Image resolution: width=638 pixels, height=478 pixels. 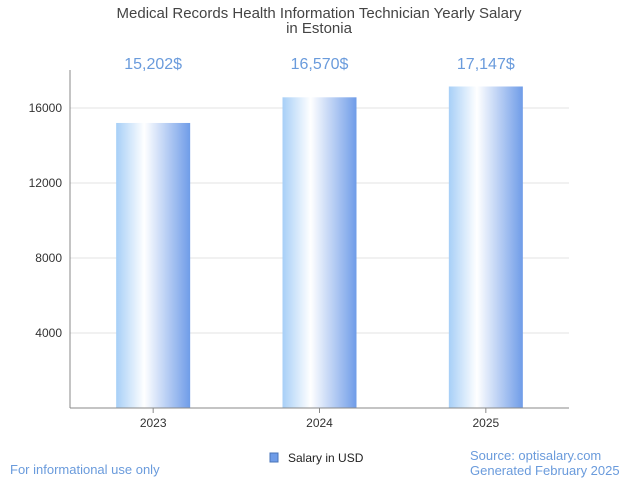 I want to click on bar-2024, so click(x=319, y=252).